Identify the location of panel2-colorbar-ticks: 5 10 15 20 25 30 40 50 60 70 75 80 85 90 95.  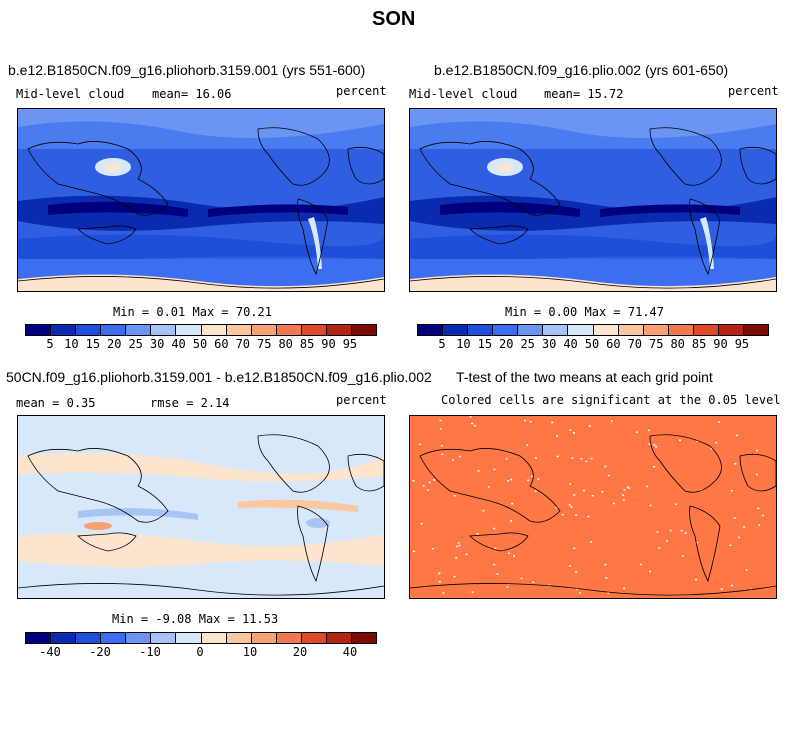
(593, 344).